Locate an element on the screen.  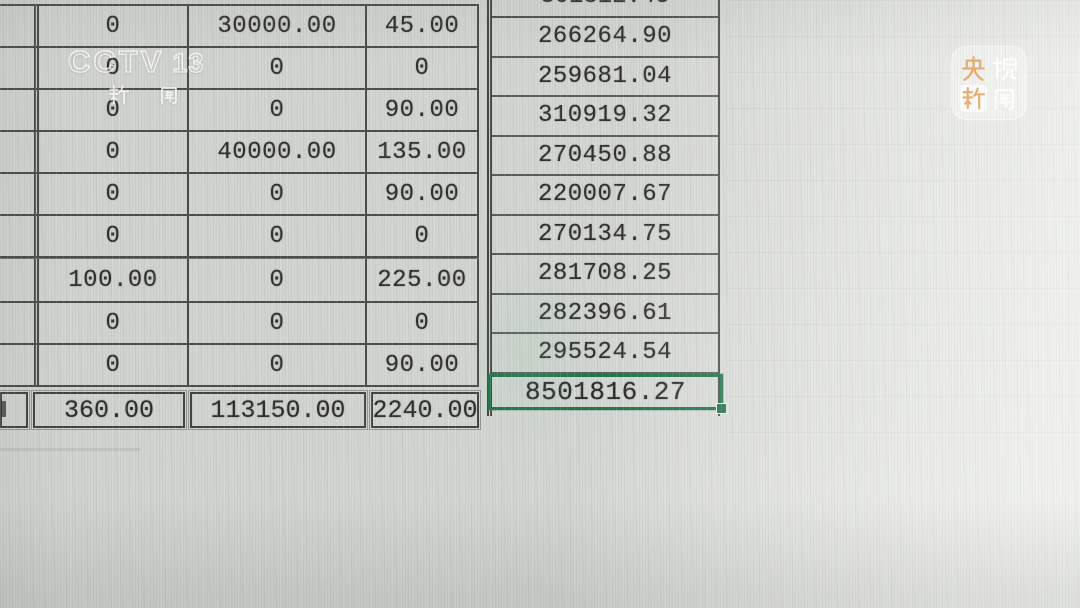
cell-qty3: 135.00 is located at coordinates (423, 152).